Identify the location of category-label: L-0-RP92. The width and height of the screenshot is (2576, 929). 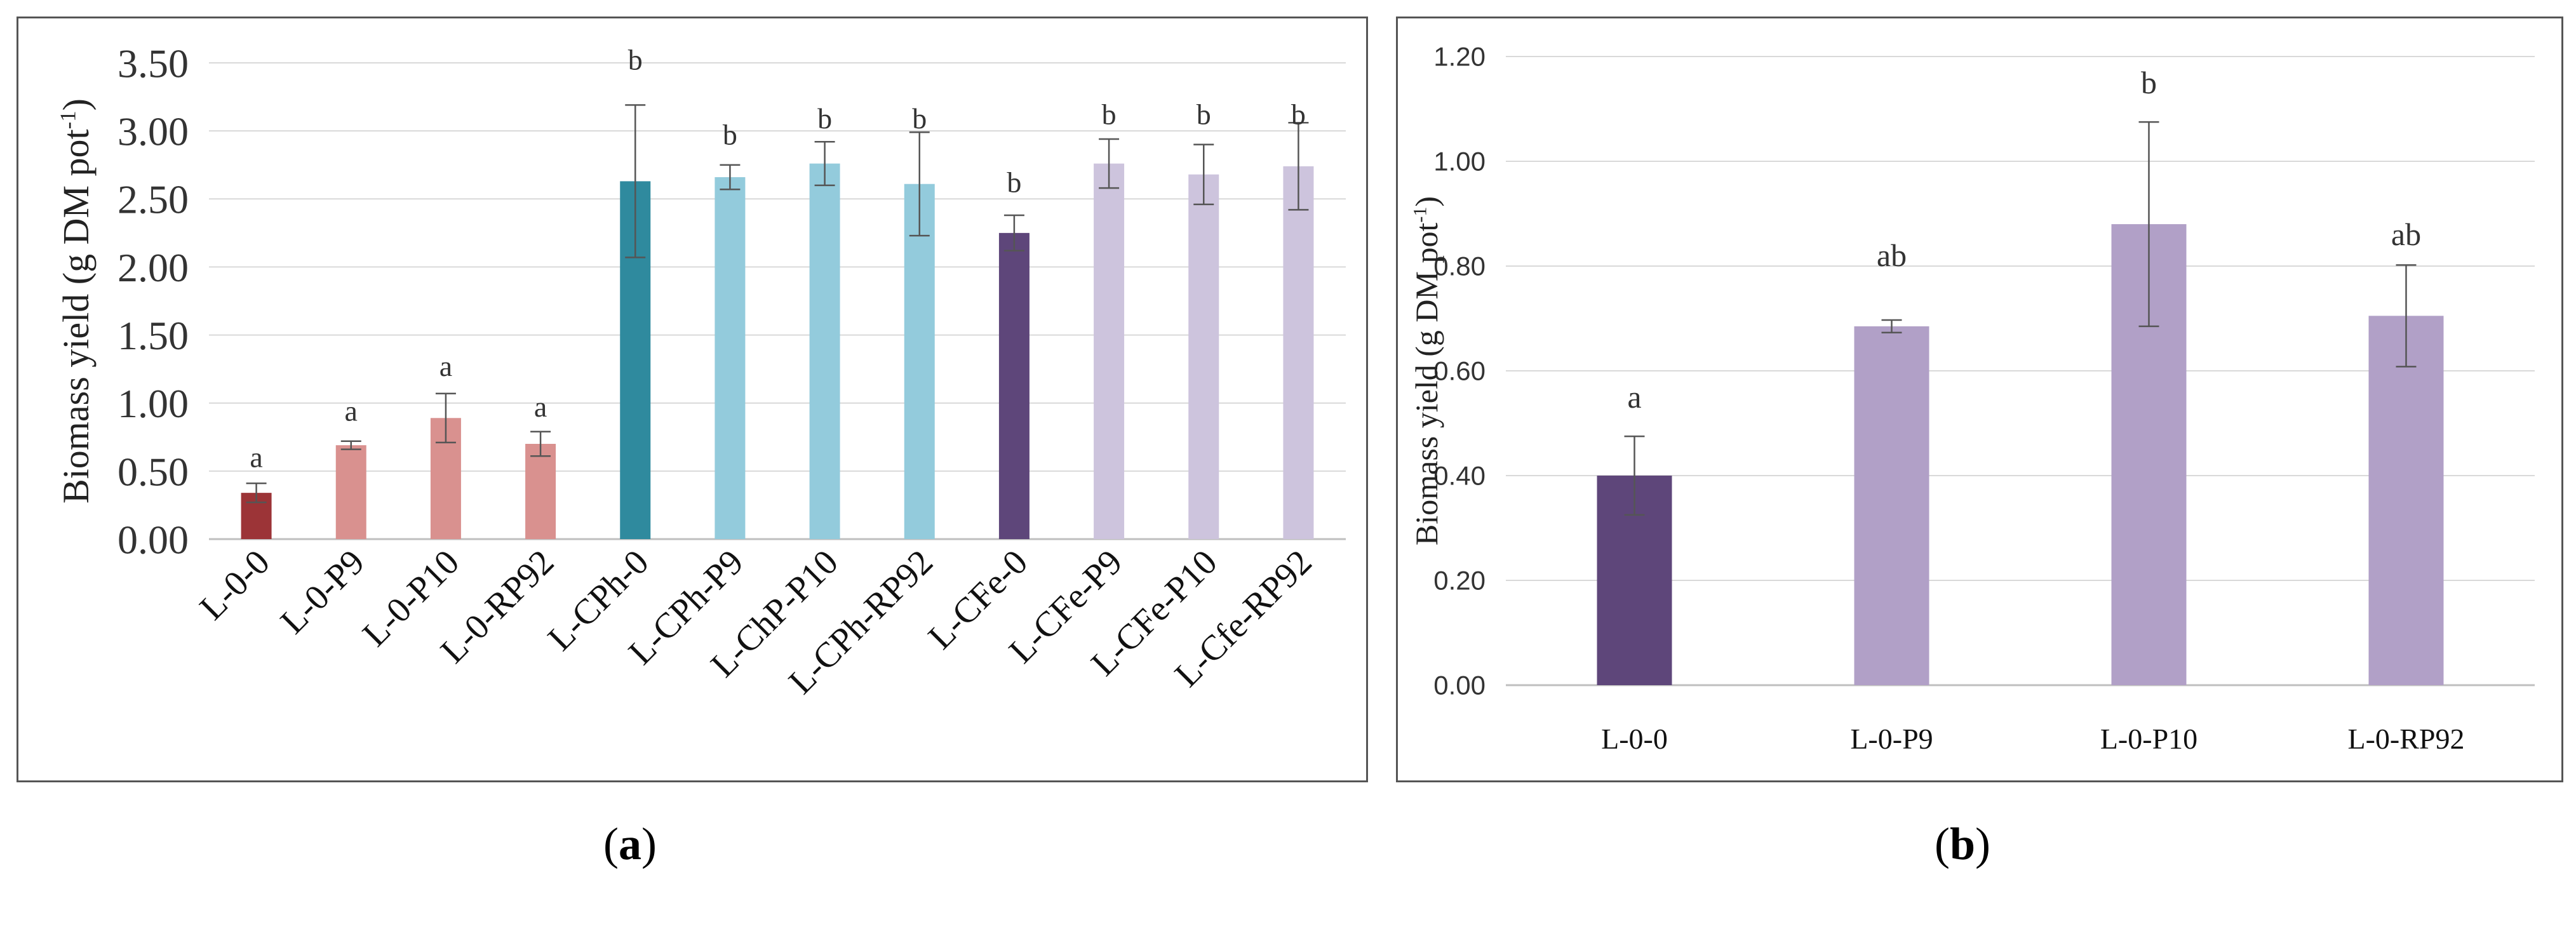
(2406, 739).